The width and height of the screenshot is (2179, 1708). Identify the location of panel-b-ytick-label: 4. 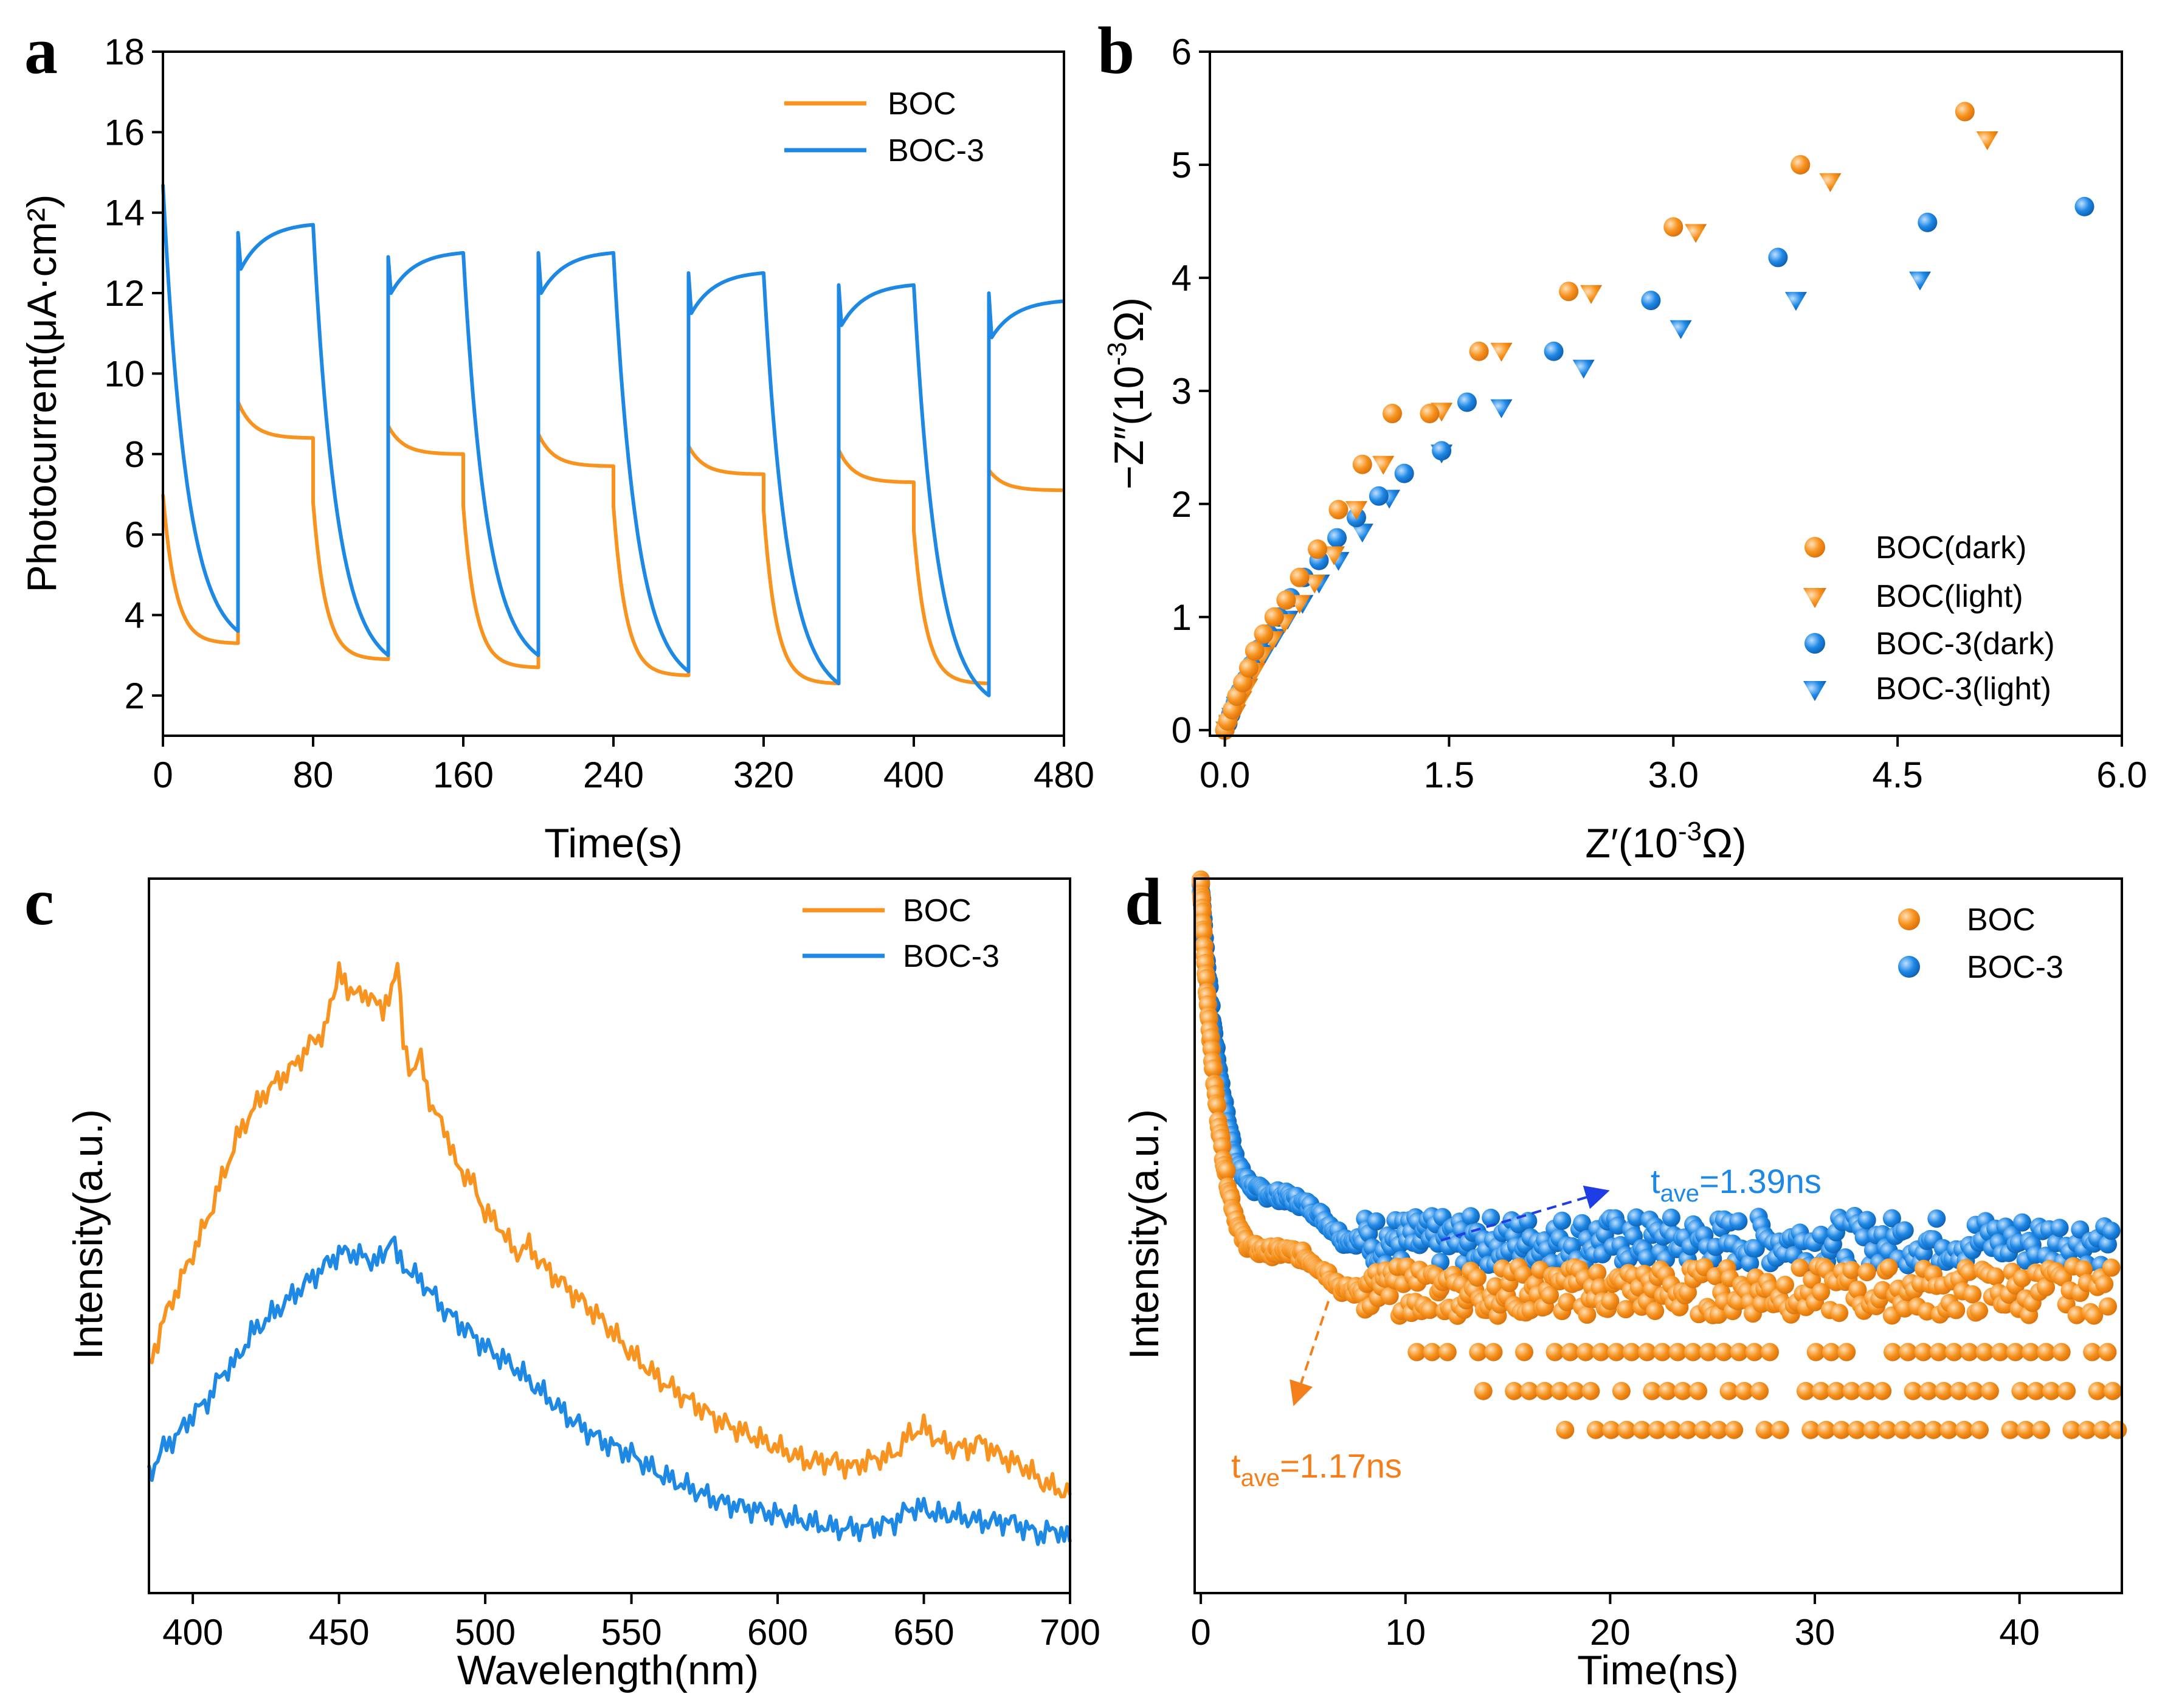
(1182, 279).